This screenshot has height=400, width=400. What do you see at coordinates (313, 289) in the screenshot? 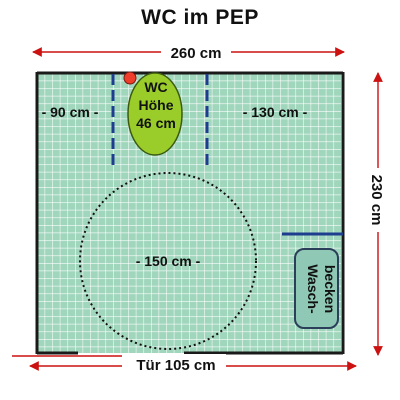
I see `washbasin-label-line1: Wasch-` at bounding box center [313, 289].